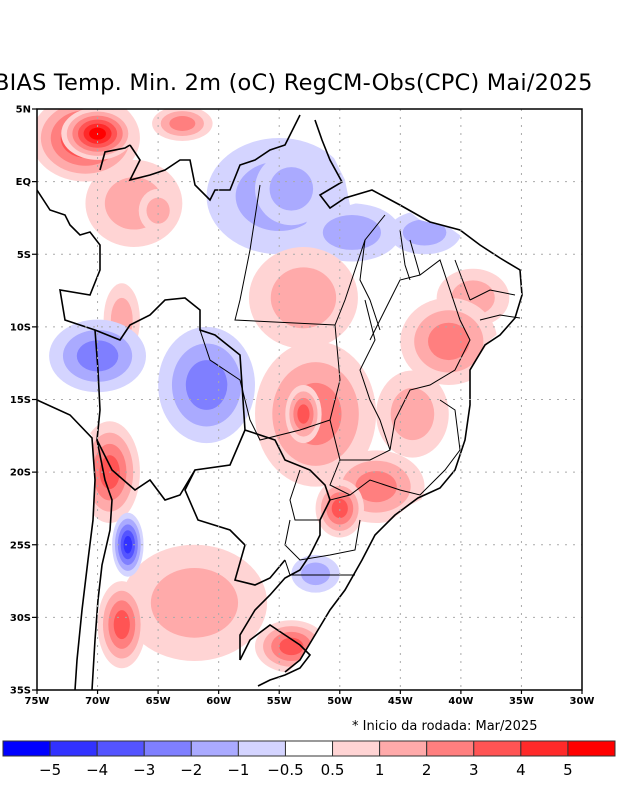 This screenshot has height=800, width=618. Describe the element at coordinates (115, 157) in the screenshot. I see `venezuela-border` at that location.